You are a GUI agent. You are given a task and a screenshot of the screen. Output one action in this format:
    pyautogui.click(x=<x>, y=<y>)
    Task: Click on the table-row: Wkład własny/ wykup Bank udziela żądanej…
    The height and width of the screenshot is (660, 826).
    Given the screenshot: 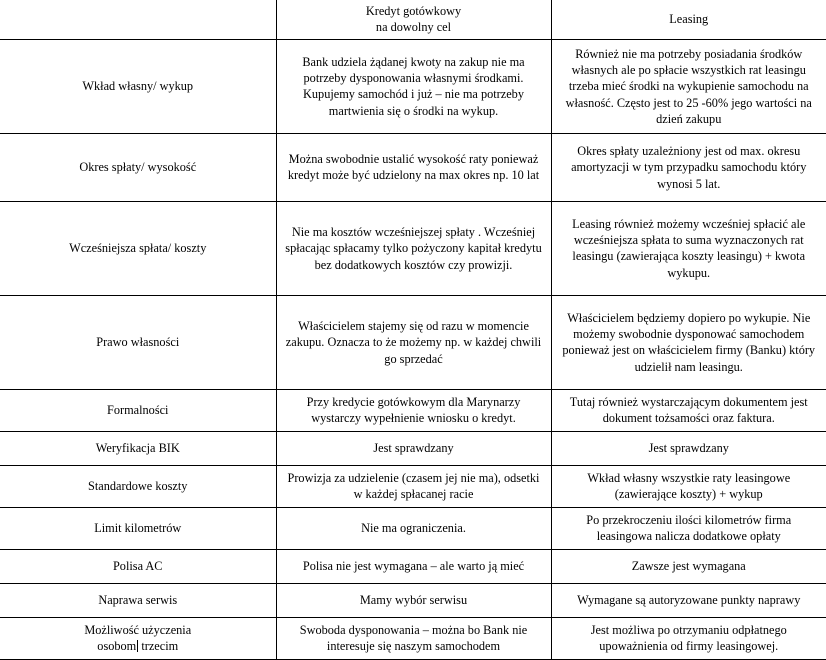 What is the action you would take?
    pyautogui.click(x=413, y=87)
    